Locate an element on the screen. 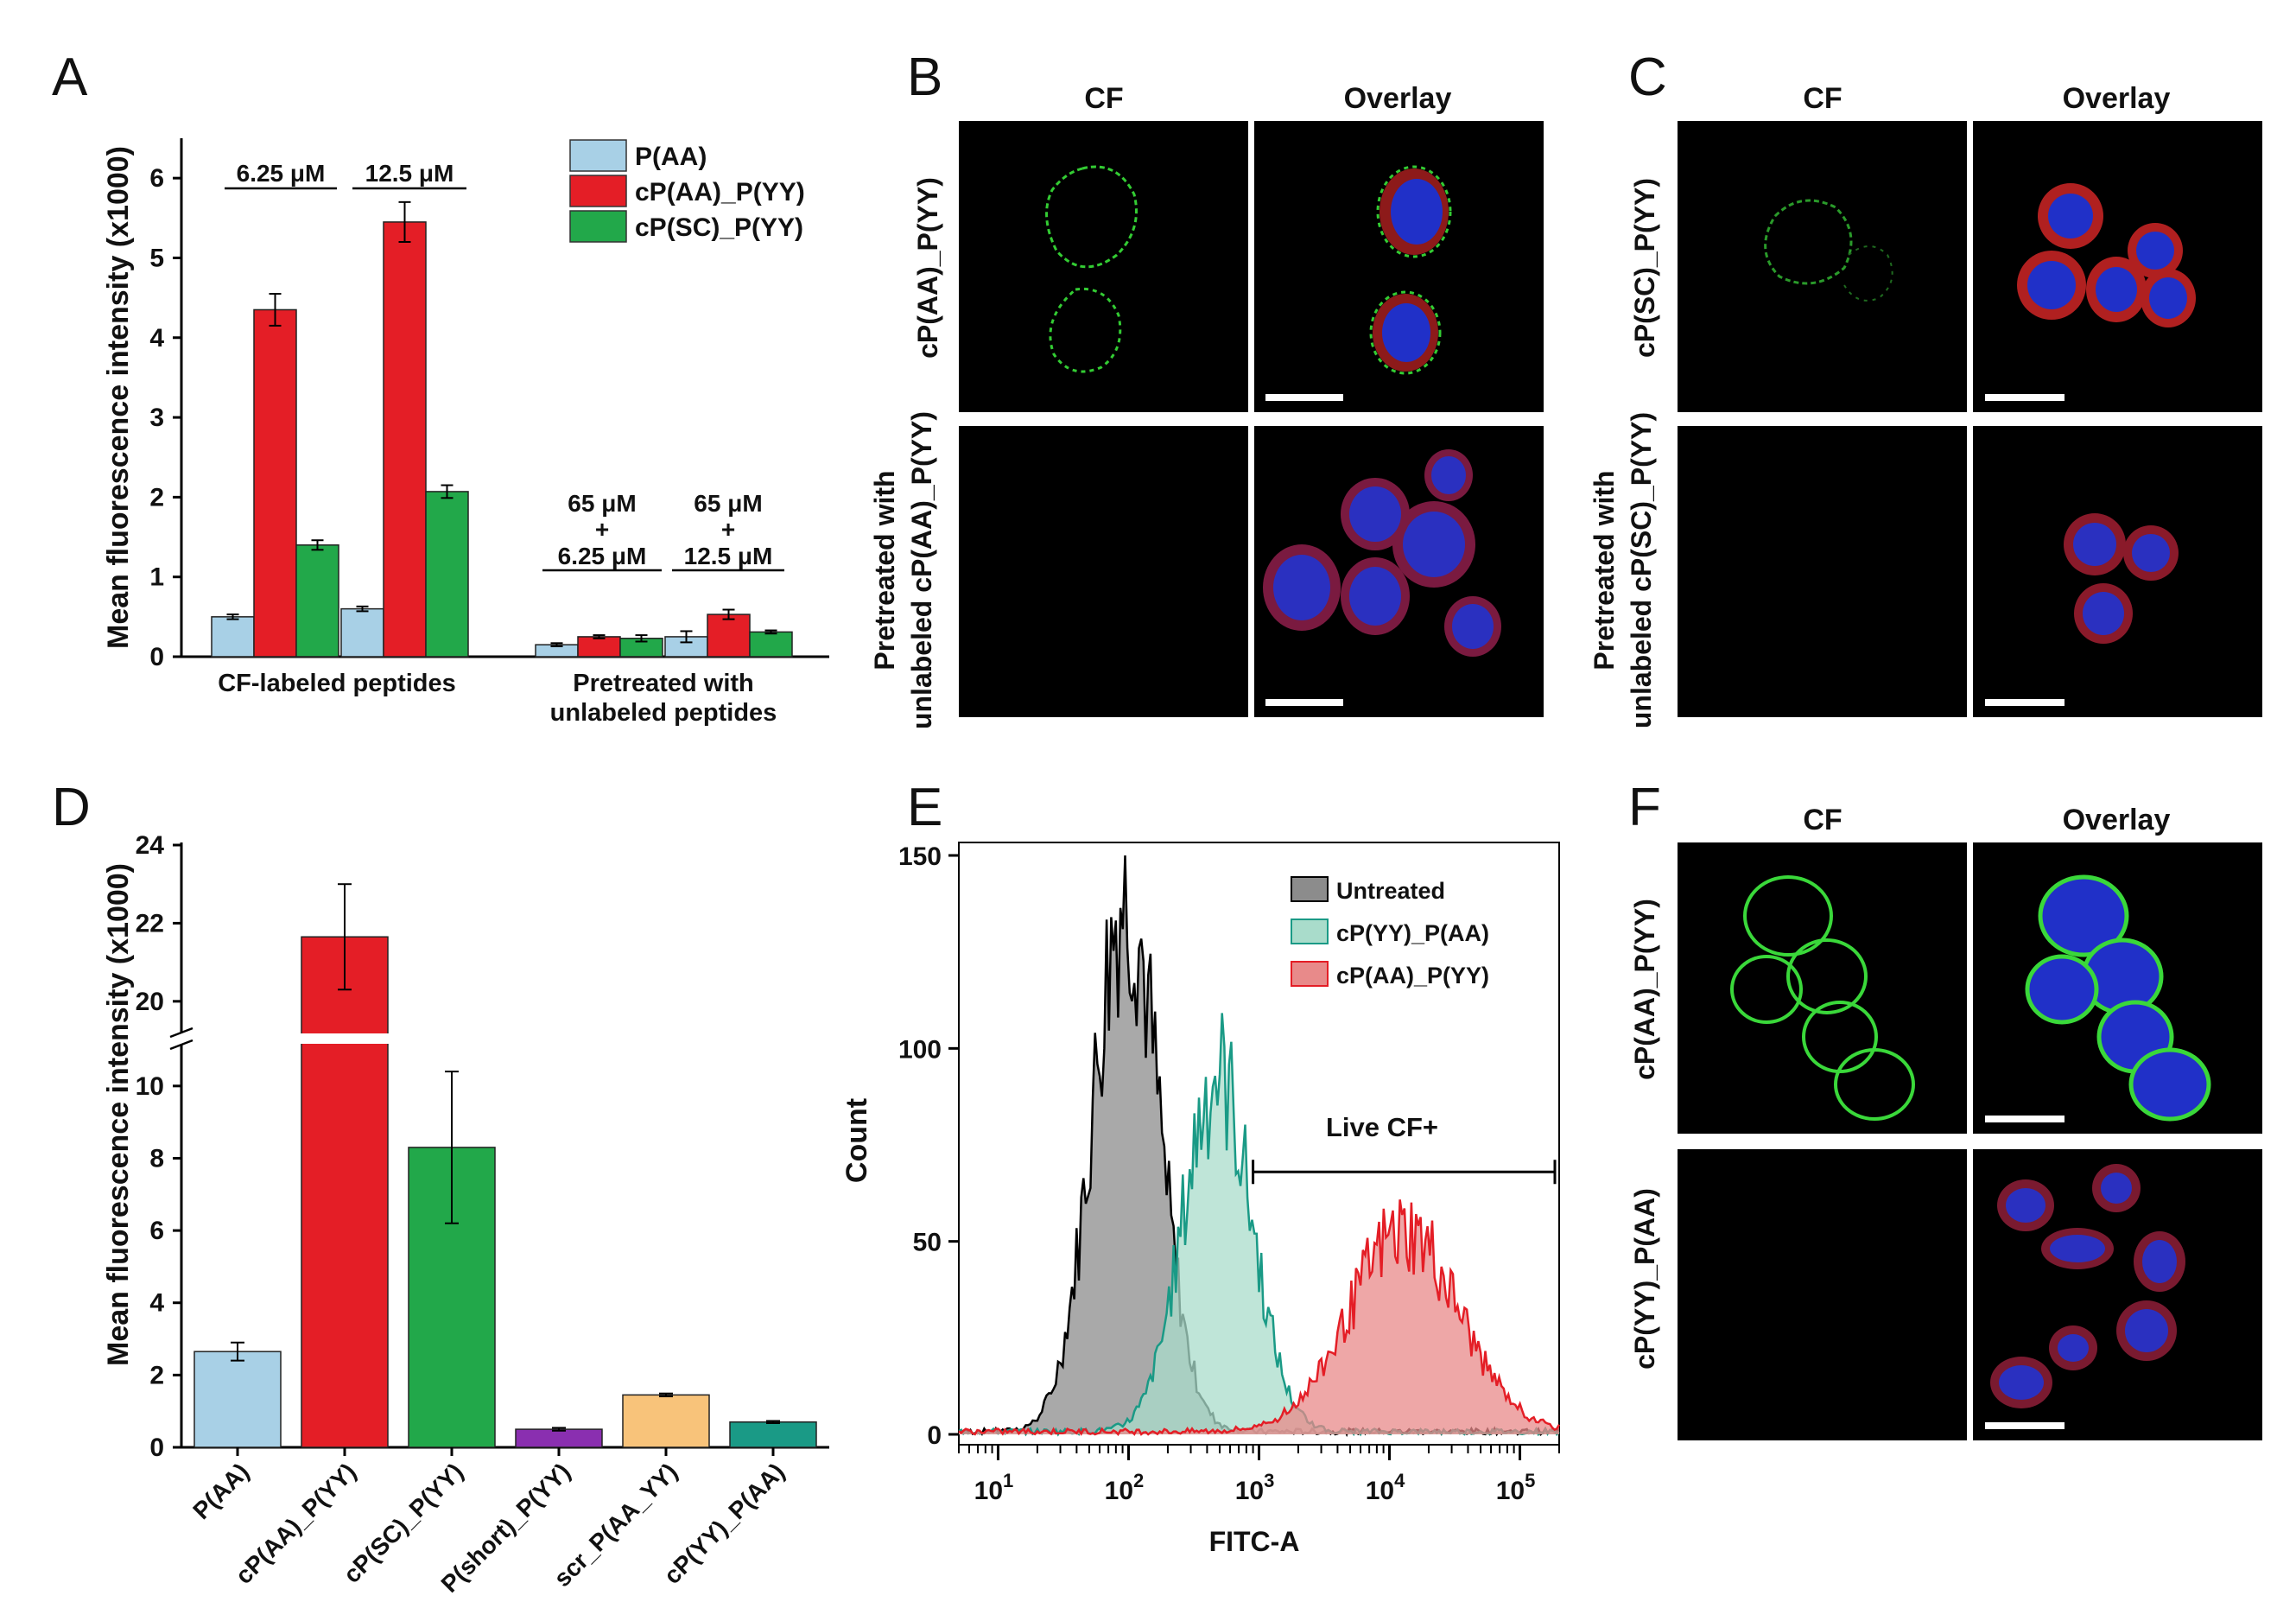  a-xcat-2-line2: unlabeled peptides is located at coordinates (663, 713).